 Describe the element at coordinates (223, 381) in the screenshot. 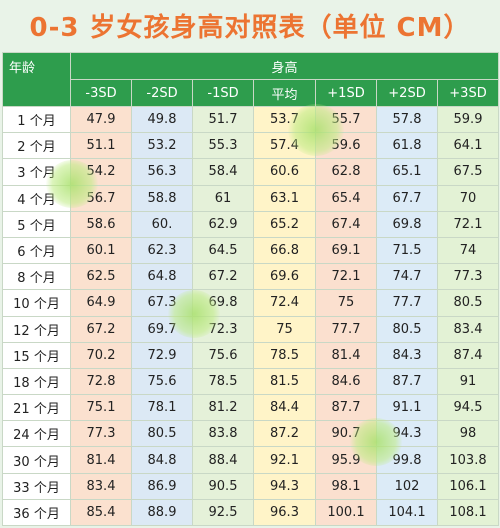

I see `height-value-cell: 78.5` at that location.